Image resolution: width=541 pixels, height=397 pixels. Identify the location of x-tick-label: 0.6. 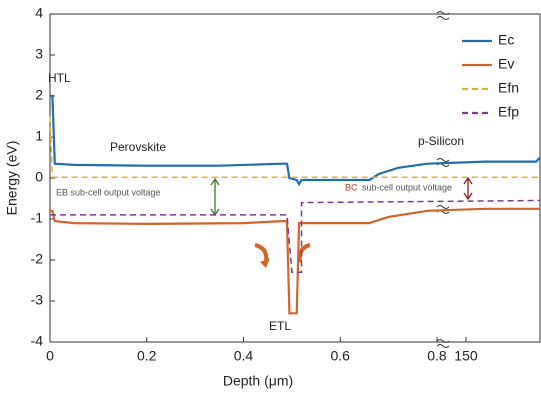
(340, 356).